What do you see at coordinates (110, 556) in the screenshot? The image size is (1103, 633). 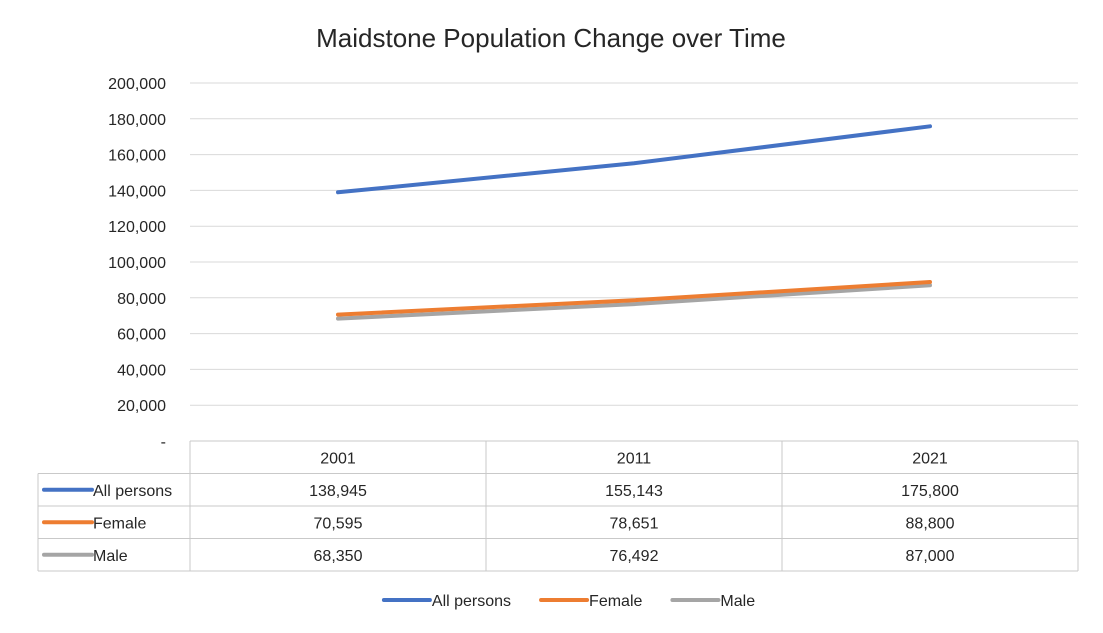 I see `table-series-label: Male` at bounding box center [110, 556].